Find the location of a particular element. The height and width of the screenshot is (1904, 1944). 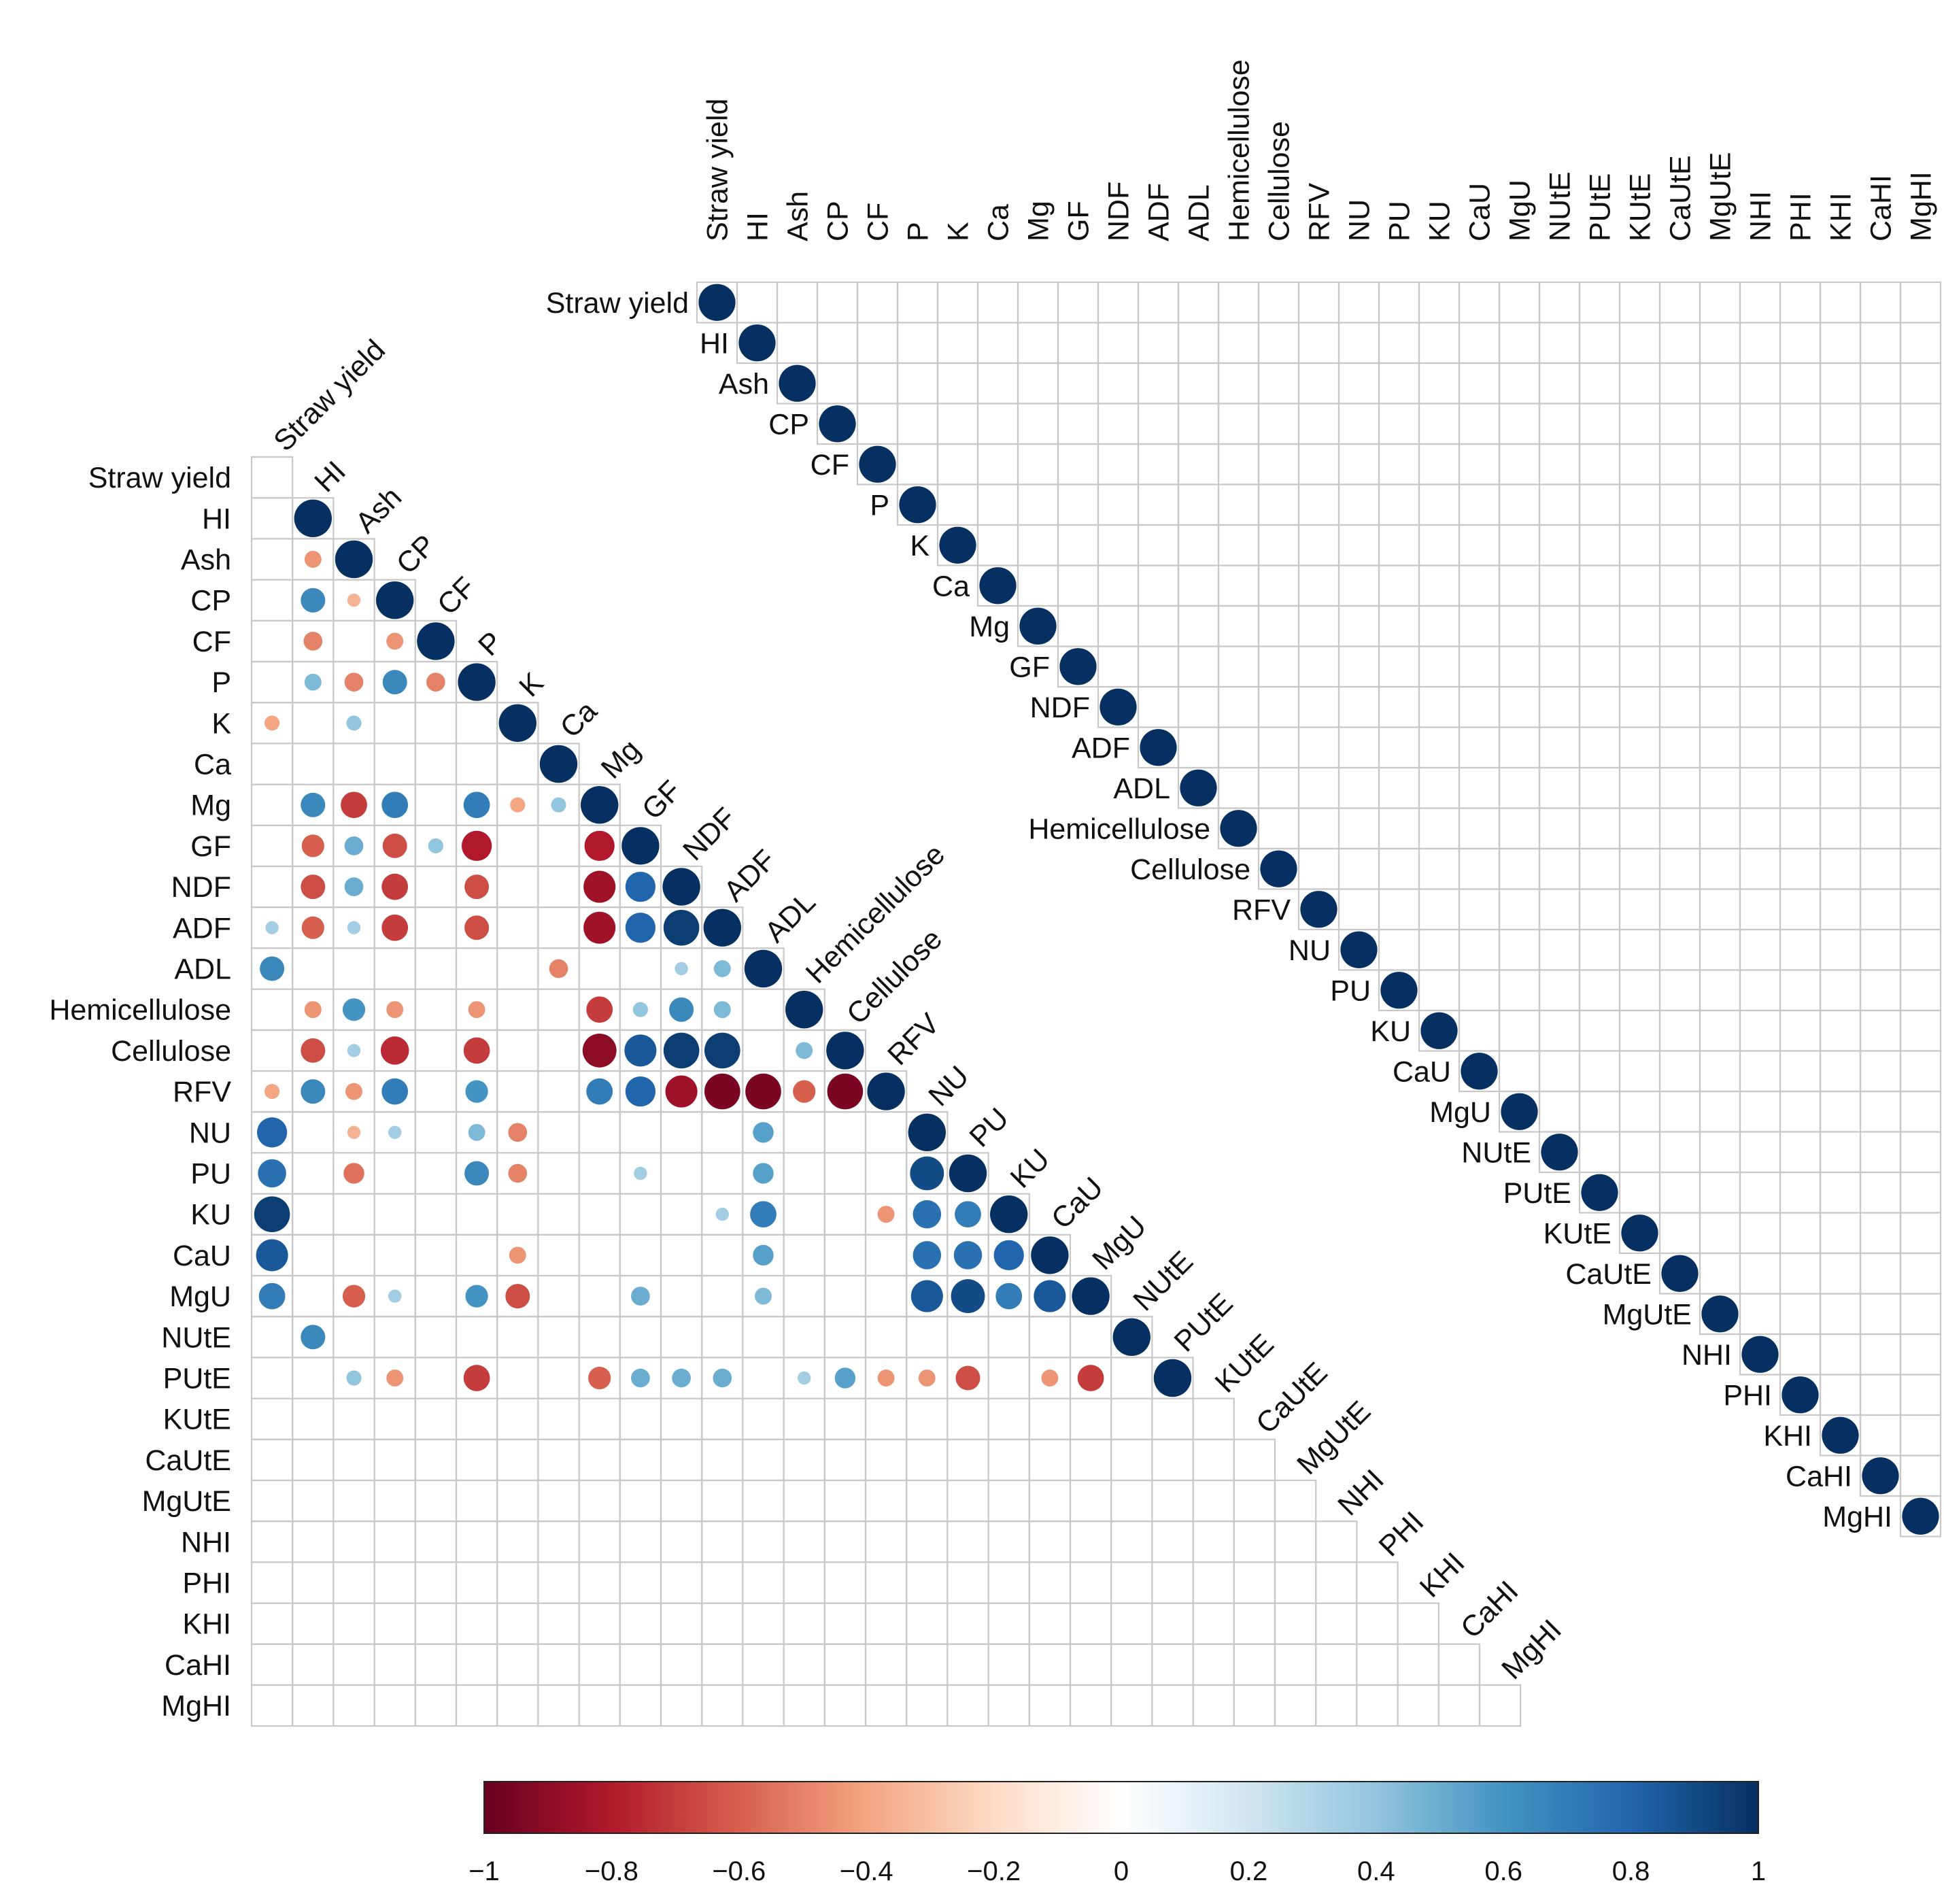

corr-circle-pu-ash is located at coordinates (353, 1173).